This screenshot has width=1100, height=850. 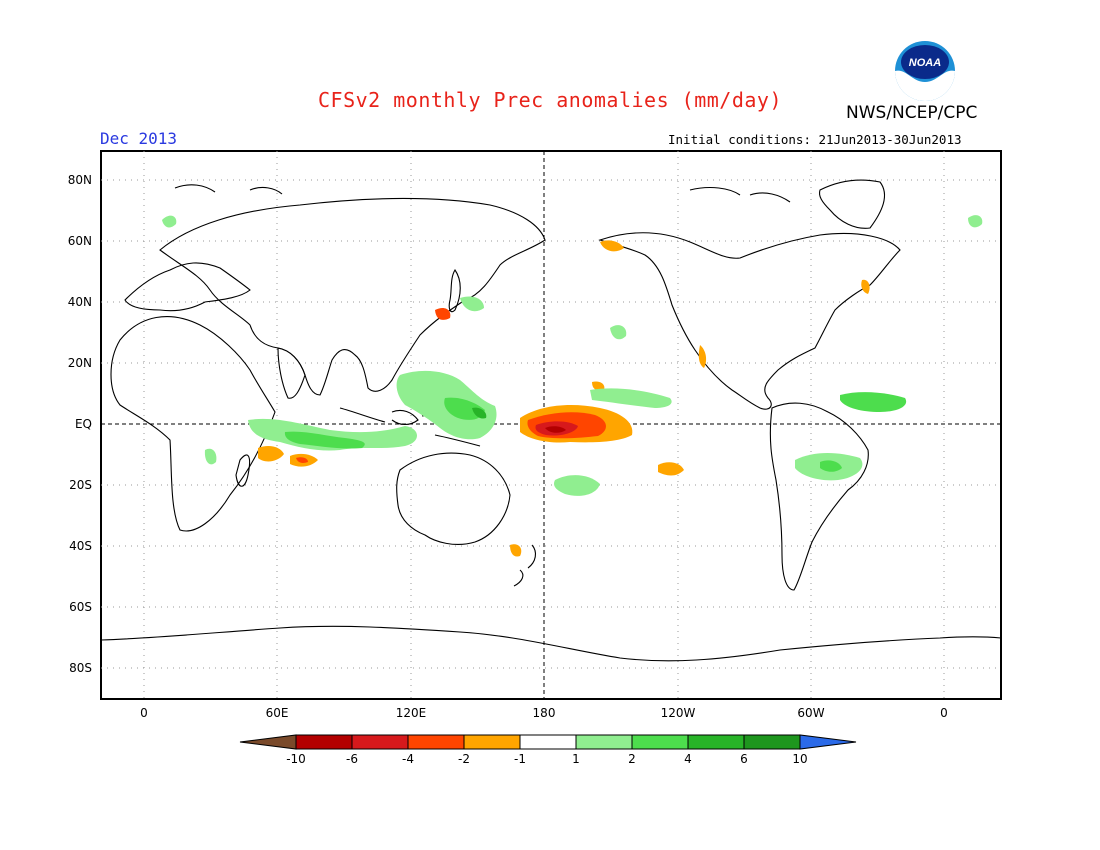 What do you see at coordinates (80, 485) in the screenshot?
I see `lat-label: 20S` at bounding box center [80, 485].